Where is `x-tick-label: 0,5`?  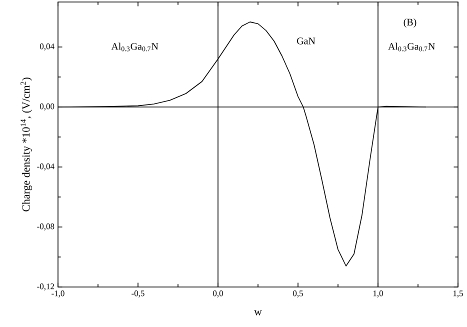
x-tick-label: 0,5 is located at coordinates (298, 294).